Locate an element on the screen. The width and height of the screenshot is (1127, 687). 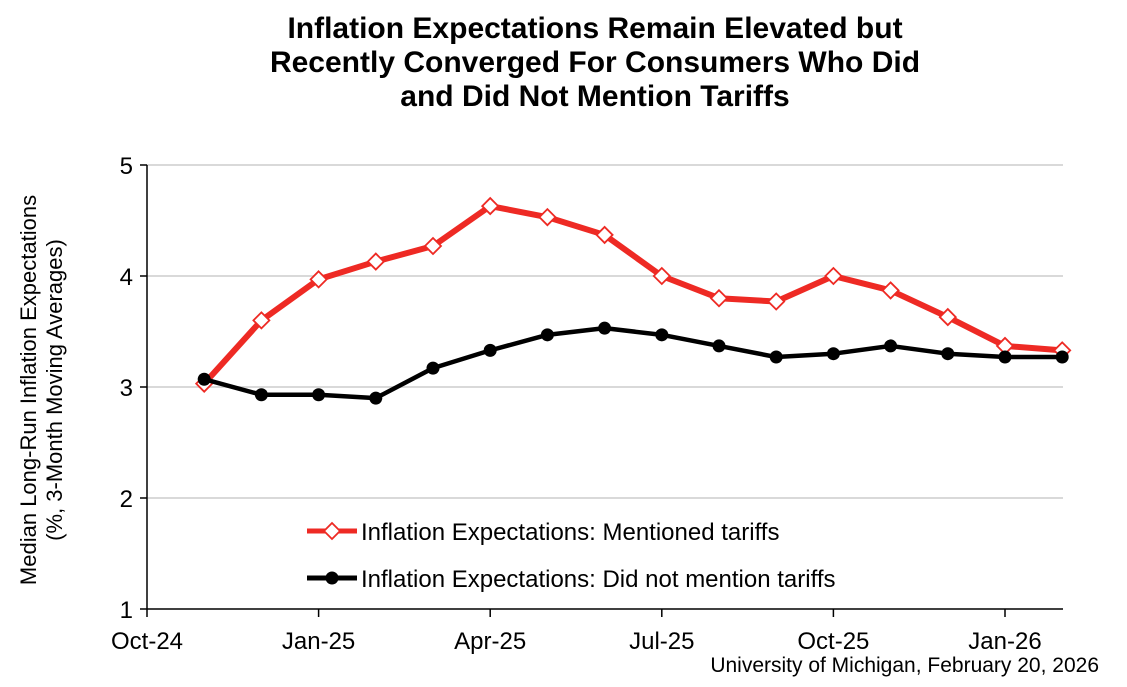
title-line-3: and Did Not Mention Tariffs is located at coordinates (595, 96).